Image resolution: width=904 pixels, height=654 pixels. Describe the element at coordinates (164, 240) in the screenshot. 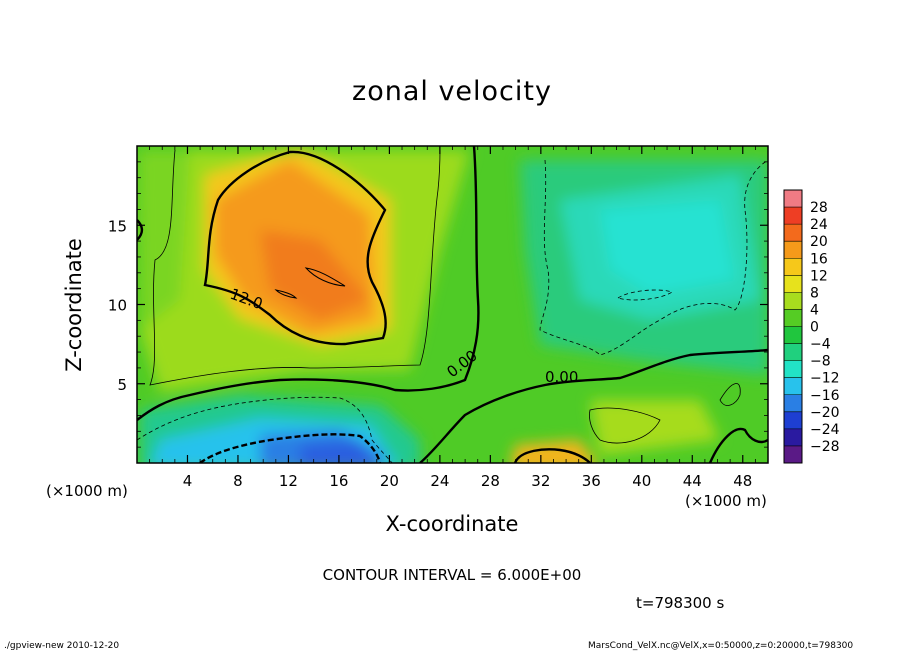

I see `field-region-side` at that location.